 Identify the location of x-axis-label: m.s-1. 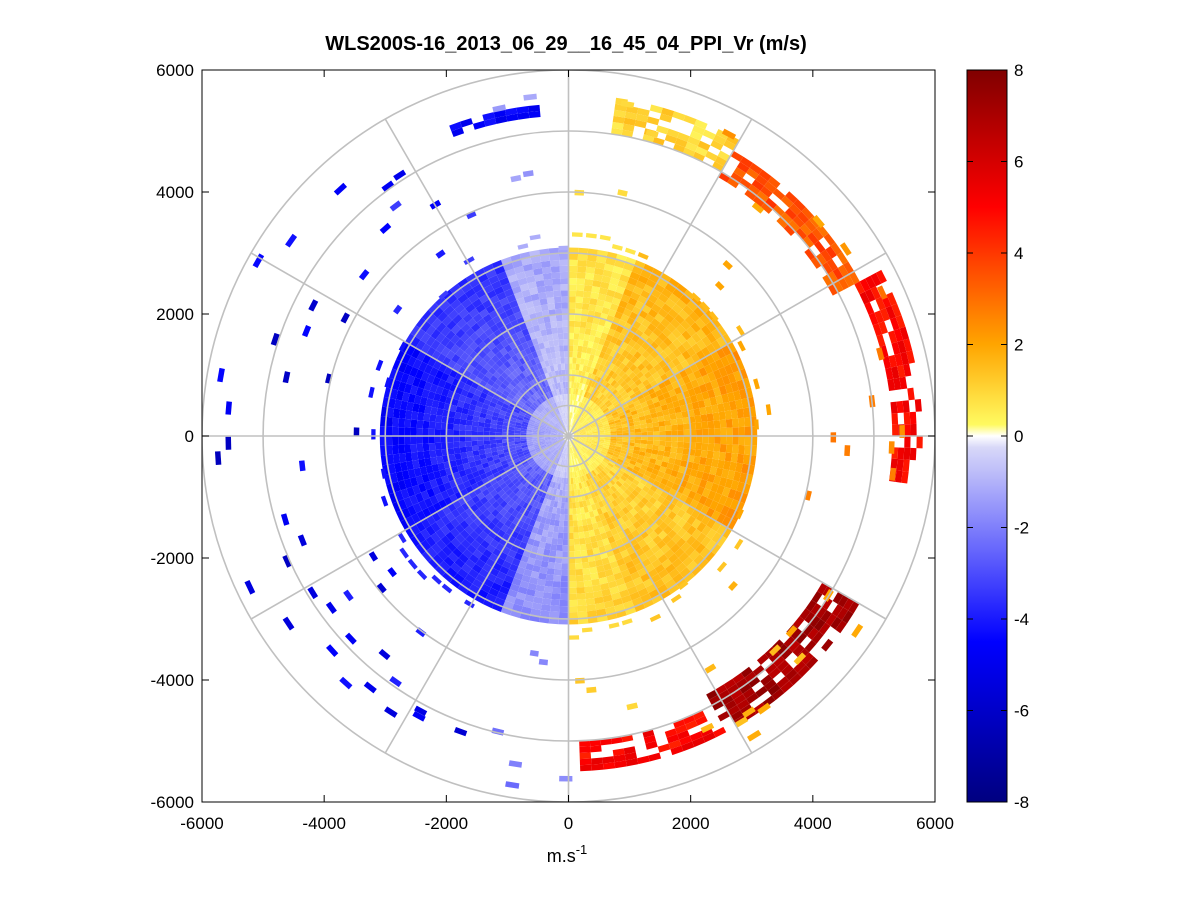
(567, 854).